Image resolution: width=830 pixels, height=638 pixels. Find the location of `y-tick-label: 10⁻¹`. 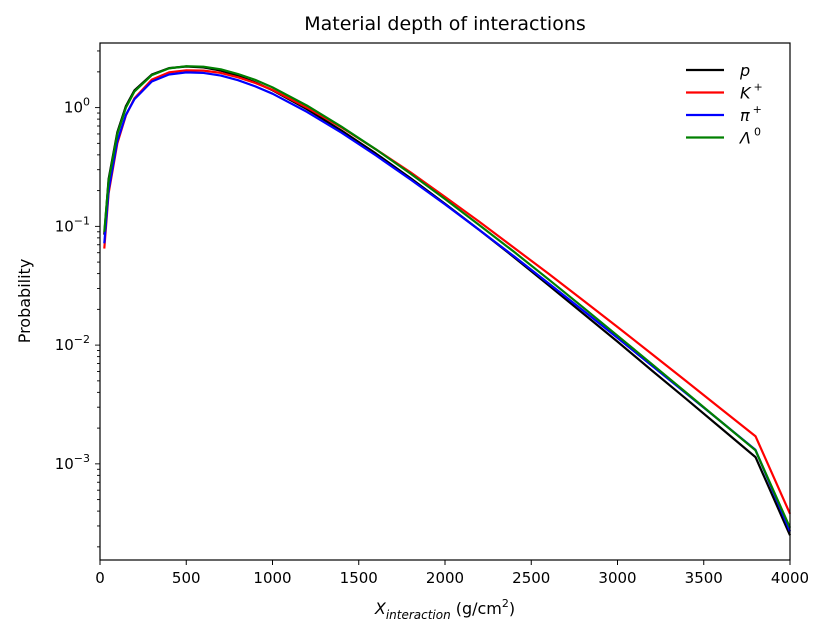

y-tick-label: 10⁻¹ is located at coordinates (72, 224).